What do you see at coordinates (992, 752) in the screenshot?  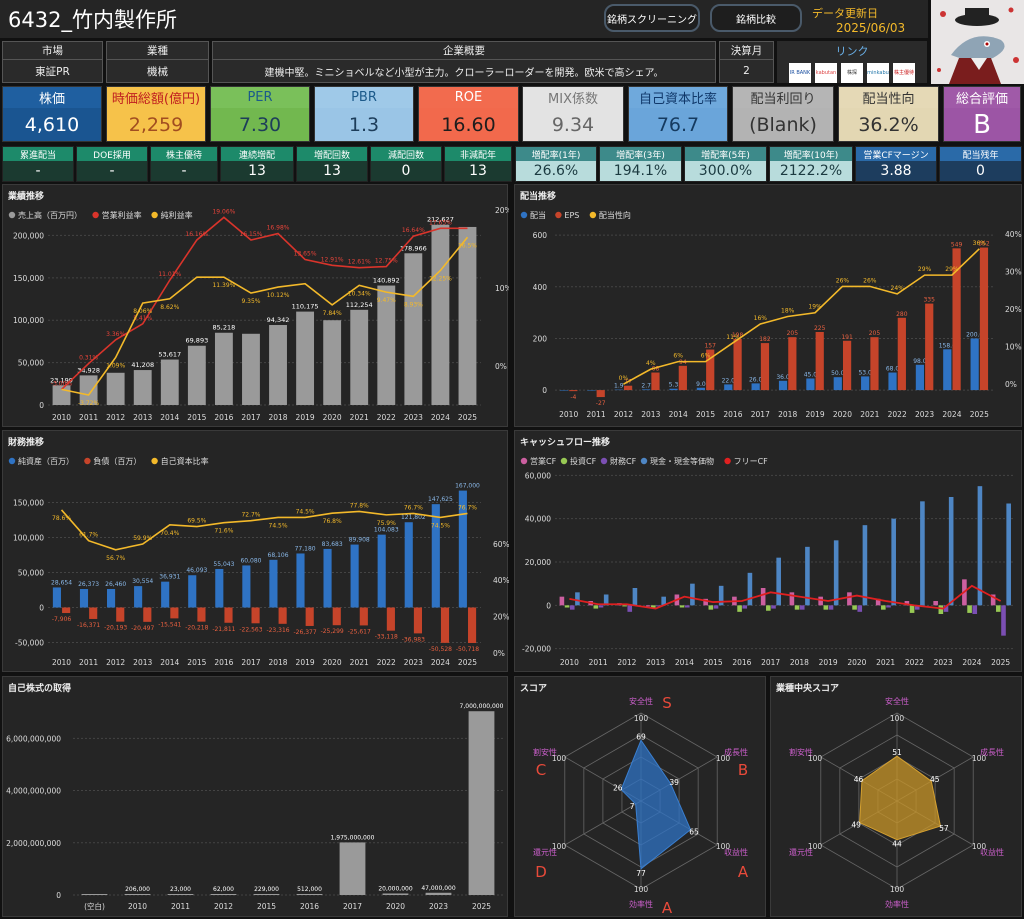 I see `axis-label: 成長性` at bounding box center [992, 752].